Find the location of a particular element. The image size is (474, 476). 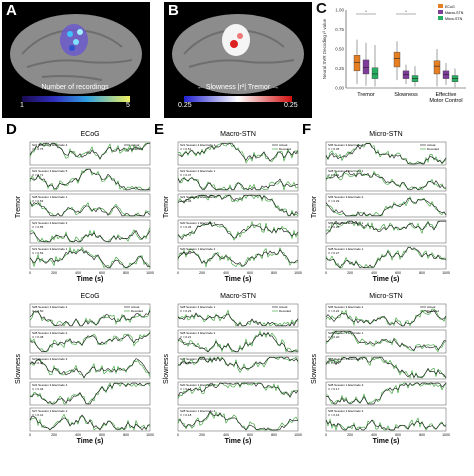

trace-title: S05 Session 2 Electrode 3 is located at coordinates (346, 411).